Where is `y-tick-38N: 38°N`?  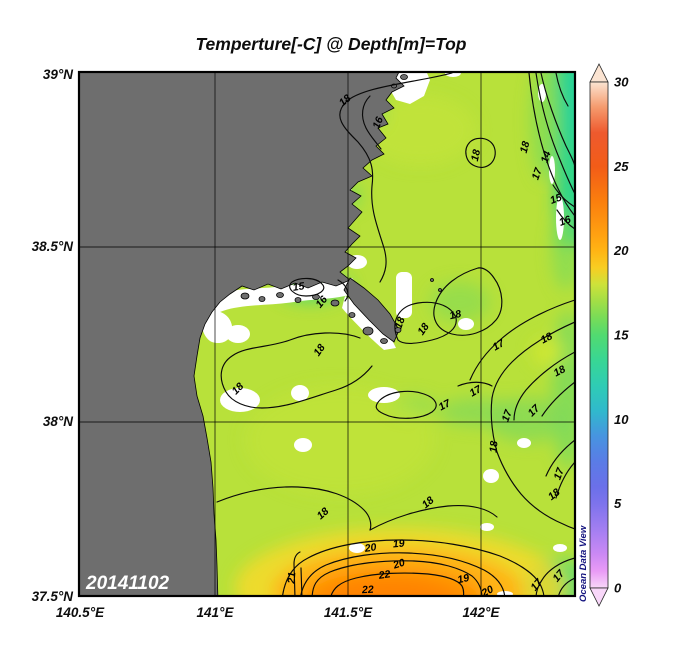
y-tick-38N: 38°N is located at coordinates (58, 421).